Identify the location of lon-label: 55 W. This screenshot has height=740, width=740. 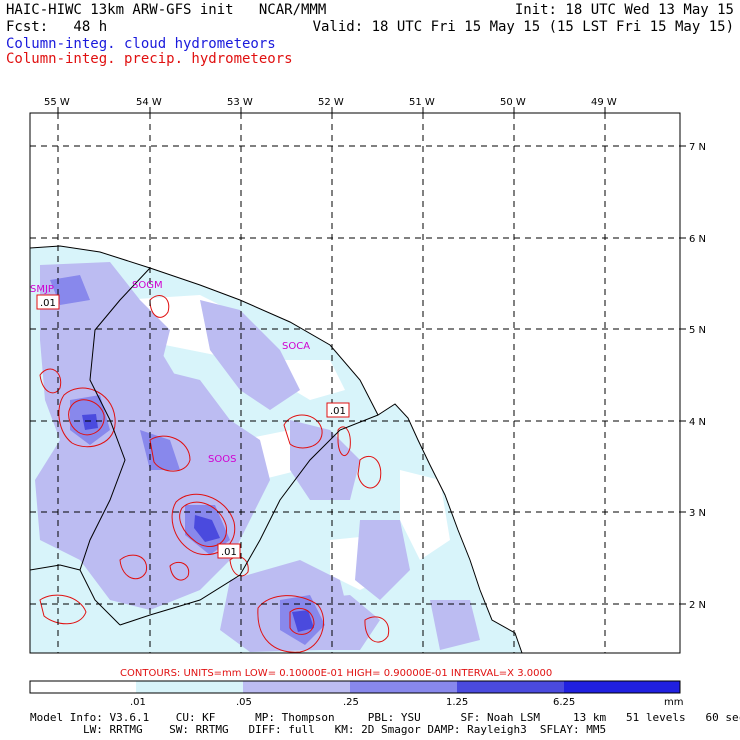
(57, 102).